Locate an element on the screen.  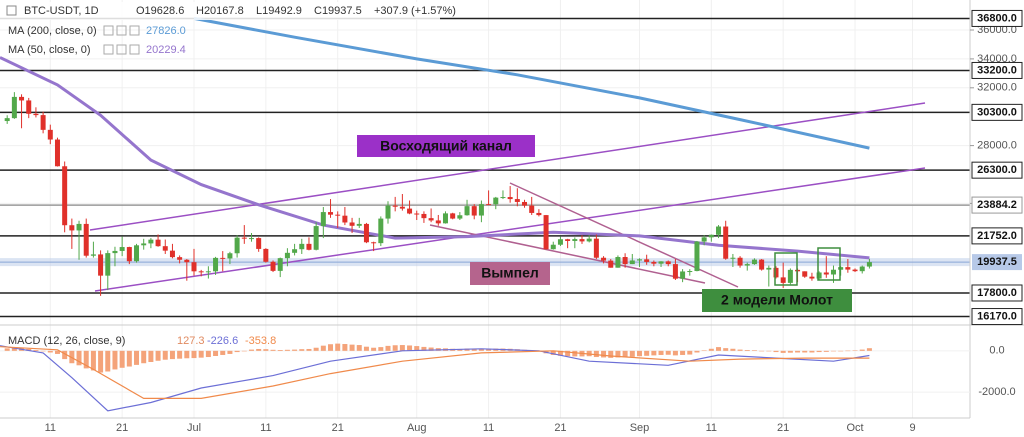
ma-value: 27826.0 is located at coordinates (166, 31).